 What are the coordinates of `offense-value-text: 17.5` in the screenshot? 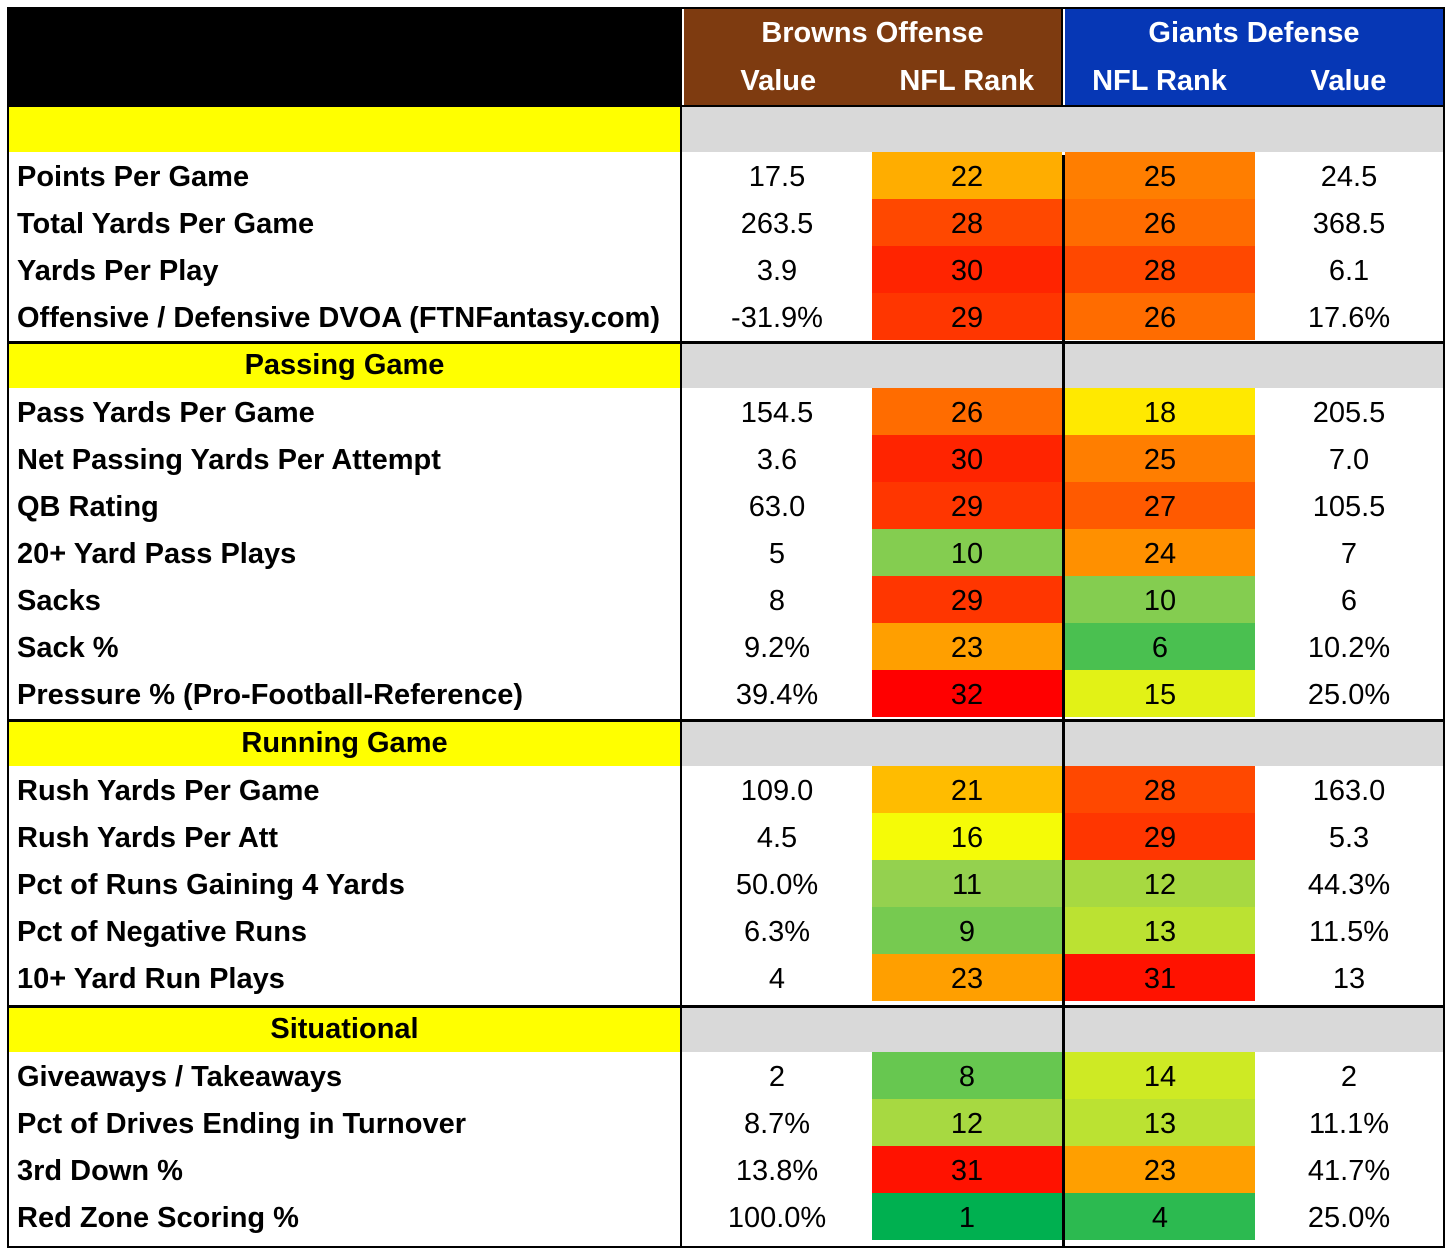 It's located at (777, 177).